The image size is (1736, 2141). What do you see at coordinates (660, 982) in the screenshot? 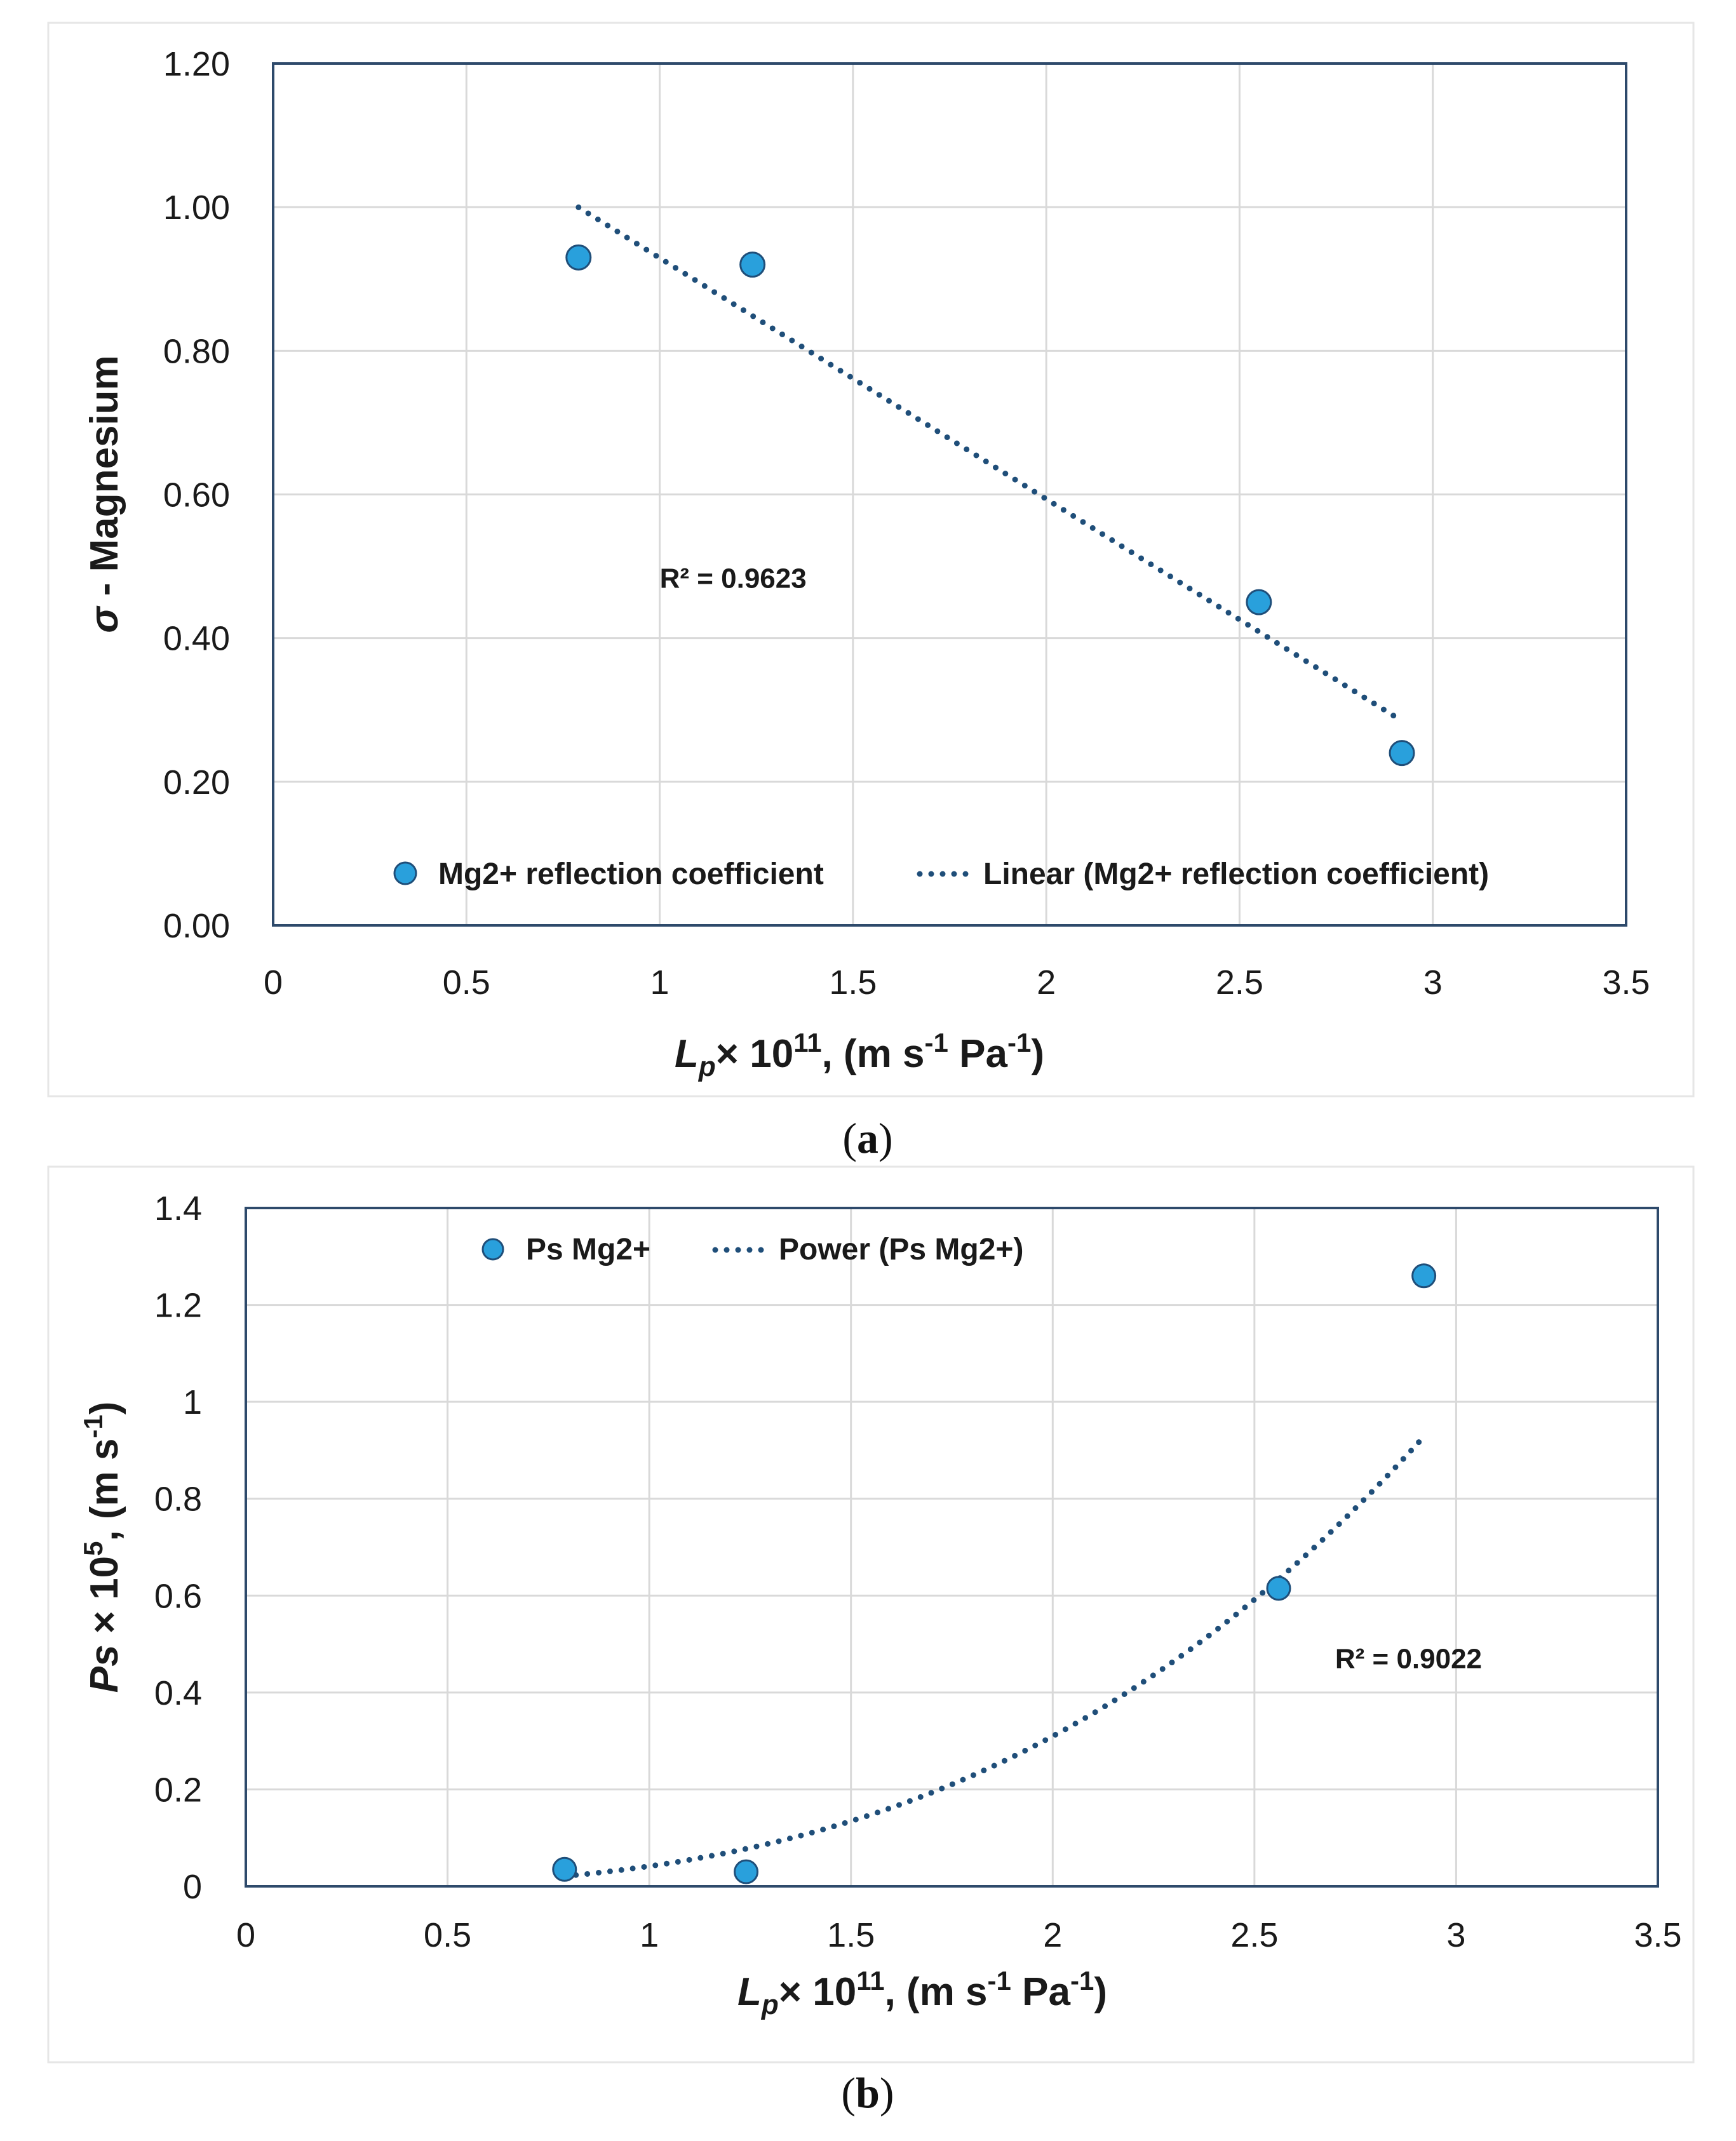
I see `panel-a-x-tick-label: 1` at bounding box center [660, 982].